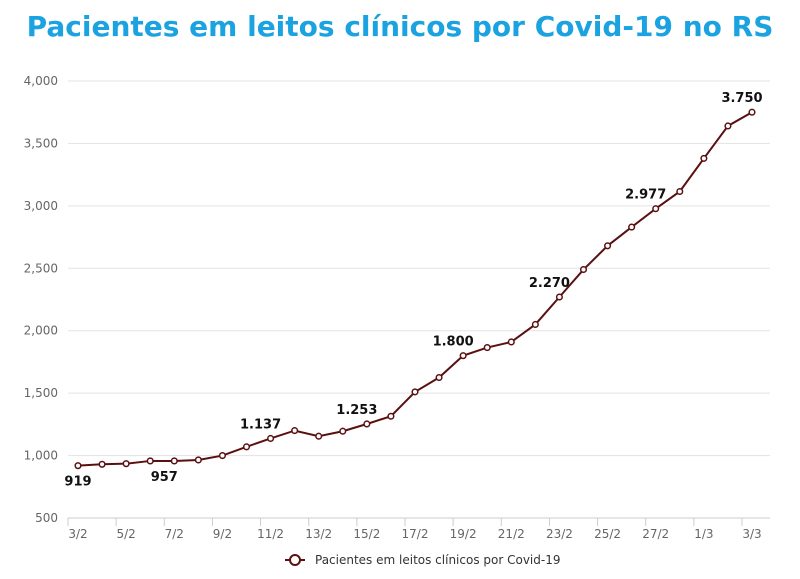 This screenshot has height=579, width=800. I want to click on x-tick-label: 5/2, so click(125, 534).